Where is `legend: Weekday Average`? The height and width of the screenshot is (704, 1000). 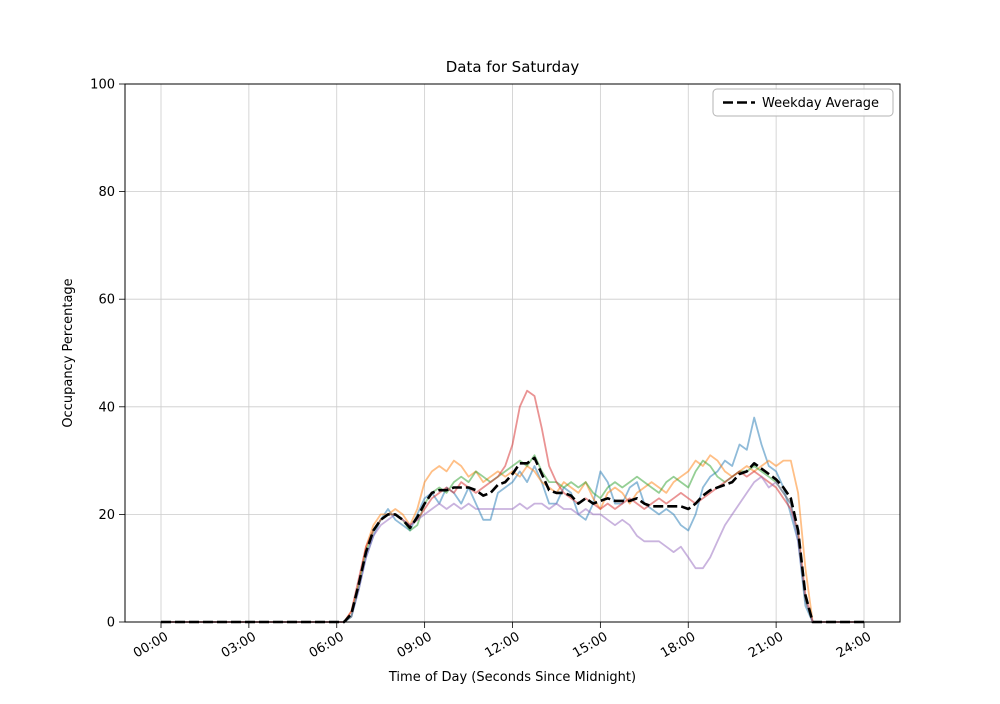
legend: Weekday Average is located at coordinates (803, 102).